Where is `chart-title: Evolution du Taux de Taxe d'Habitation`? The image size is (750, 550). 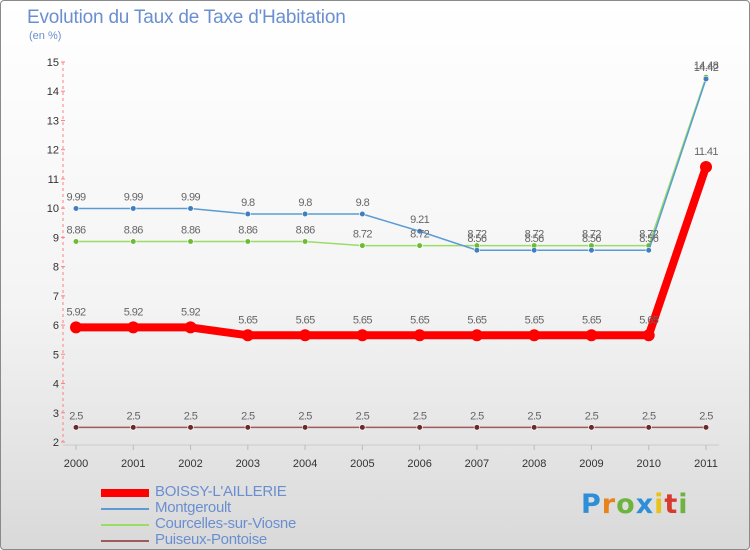
chart-title: Evolution du Taux de Taxe d'Habitation is located at coordinates (186, 17).